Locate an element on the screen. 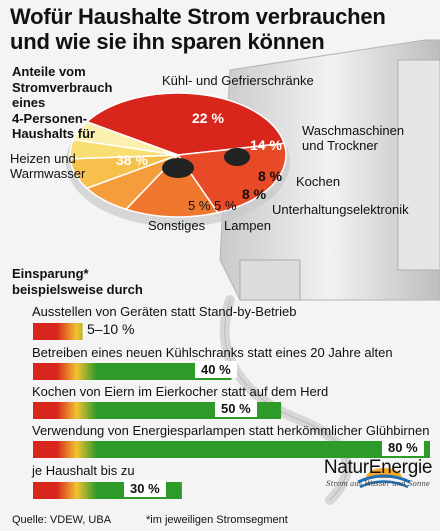 This screenshot has height=531, width=440. logo-name: NaturEnergie is located at coordinates (378, 467).